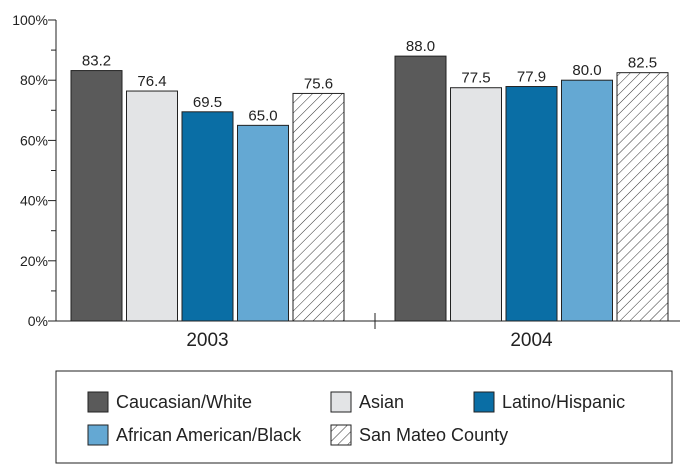 This screenshot has width=684, height=464. I want to click on bar-value-label: 88.0, so click(420, 46).